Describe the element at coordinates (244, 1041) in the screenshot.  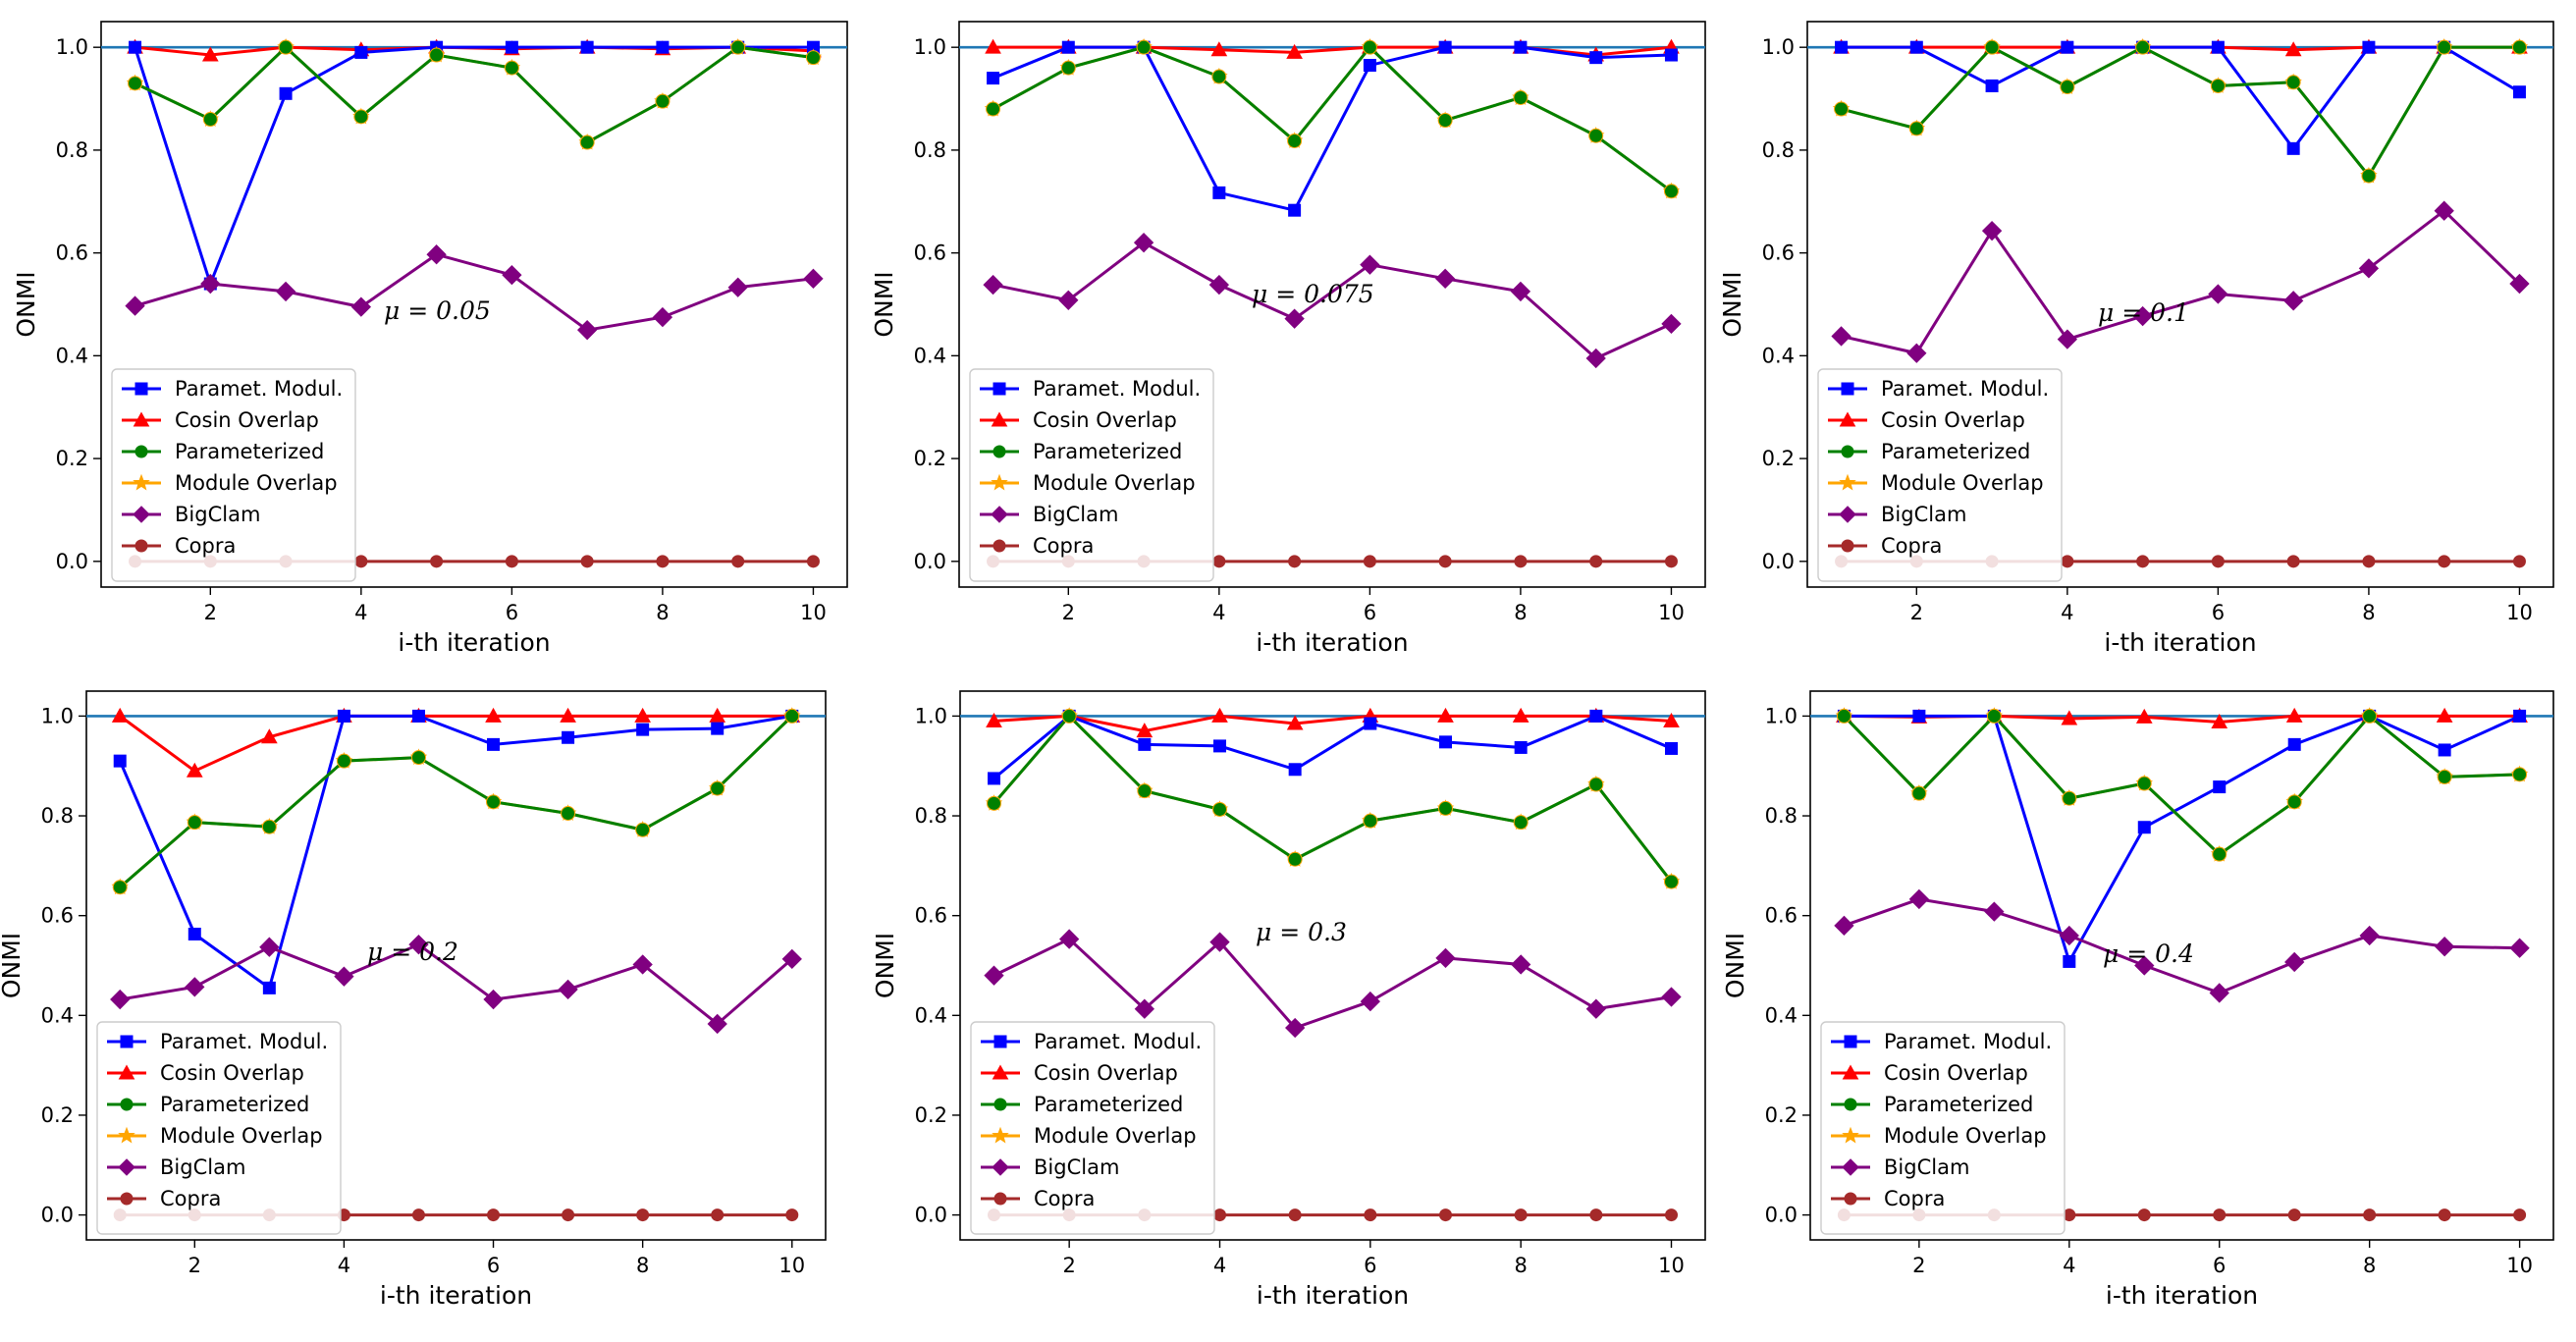
I see `legend-label: Paramet. Modul.` at that location.